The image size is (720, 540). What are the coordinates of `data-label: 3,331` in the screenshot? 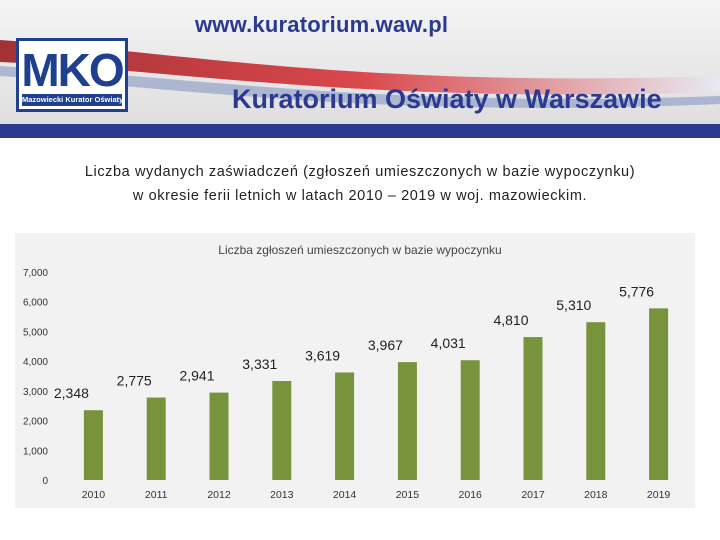 It's located at (259, 364).